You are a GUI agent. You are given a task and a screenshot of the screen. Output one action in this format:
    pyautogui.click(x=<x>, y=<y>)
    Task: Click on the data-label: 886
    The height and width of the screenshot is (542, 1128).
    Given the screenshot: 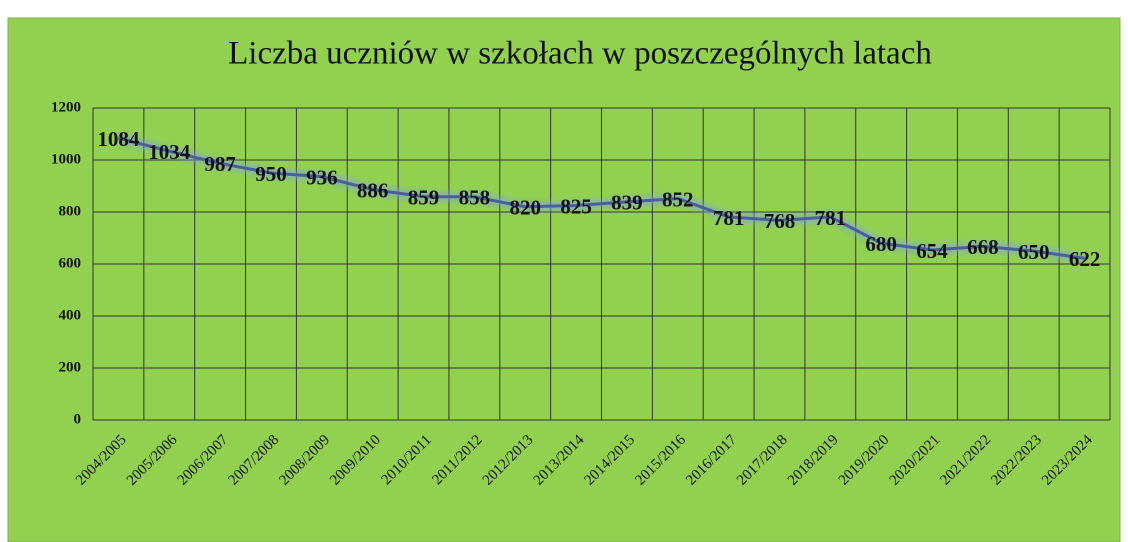 What is the action you would take?
    pyautogui.click(x=373, y=190)
    